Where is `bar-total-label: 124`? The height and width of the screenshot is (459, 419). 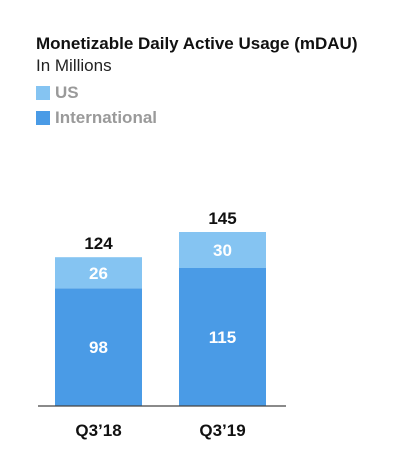
bar-total-label: 124 is located at coordinates (98, 243).